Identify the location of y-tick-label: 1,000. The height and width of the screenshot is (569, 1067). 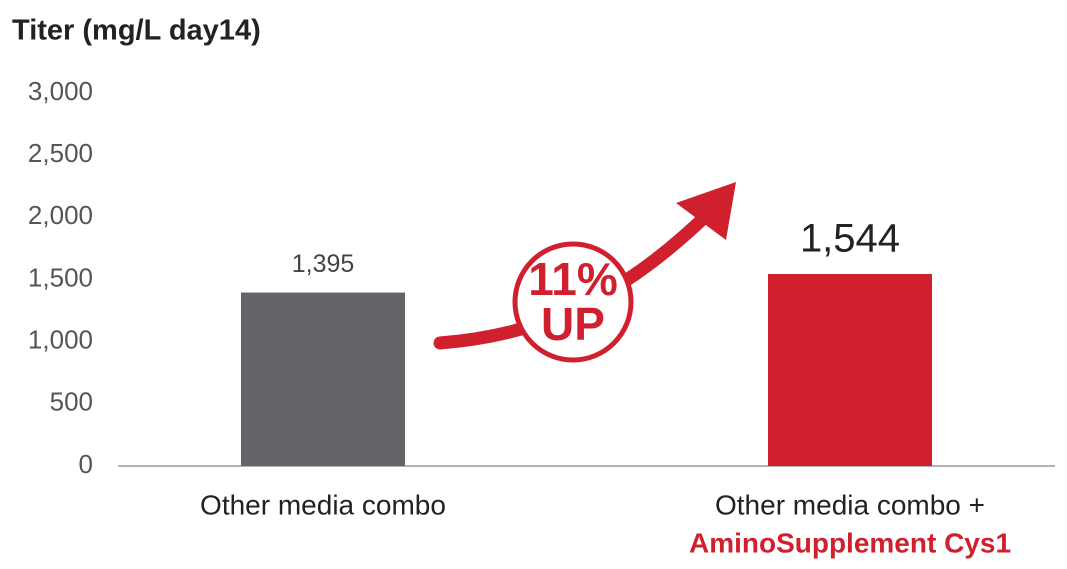
(60, 340).